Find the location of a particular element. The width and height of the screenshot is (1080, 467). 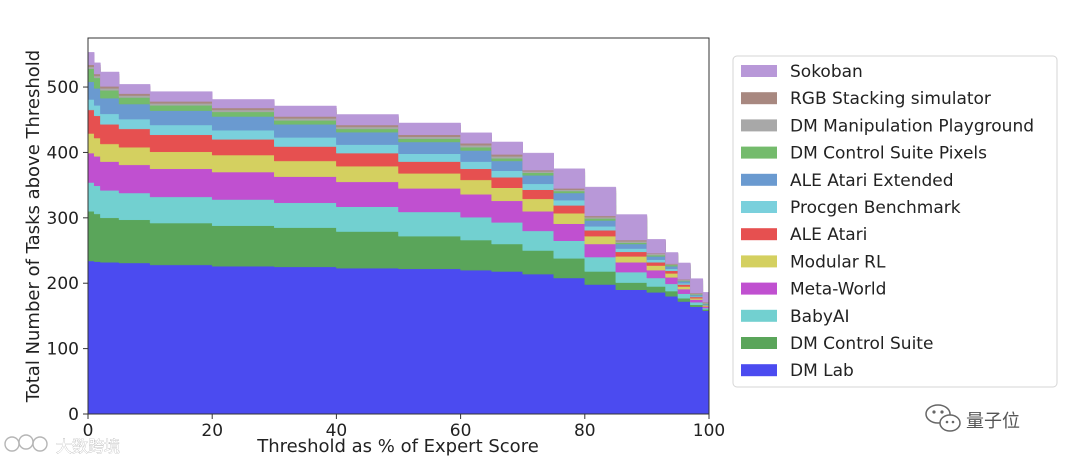

legend-swatch-rgb-stacking-simulator is located at coordinates (759, 98).